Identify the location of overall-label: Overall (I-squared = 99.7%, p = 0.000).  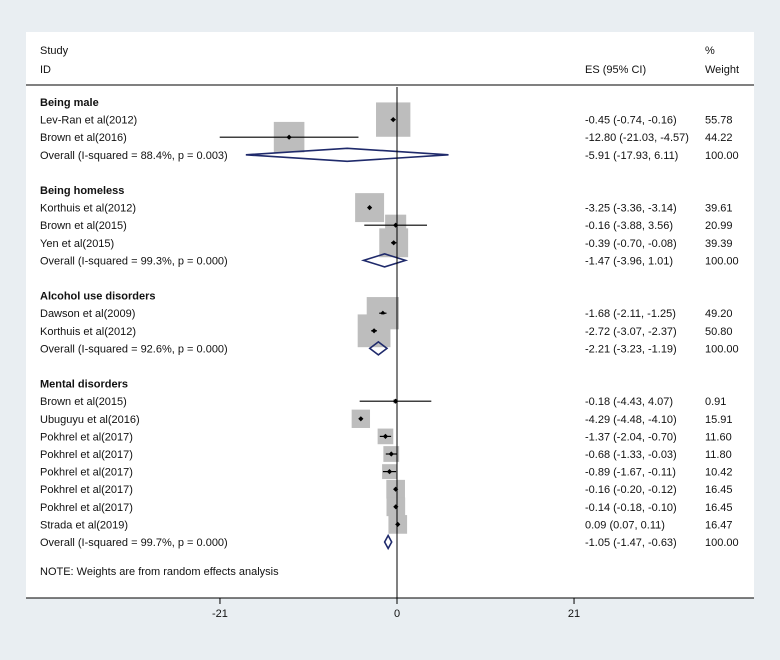
(134, 543).